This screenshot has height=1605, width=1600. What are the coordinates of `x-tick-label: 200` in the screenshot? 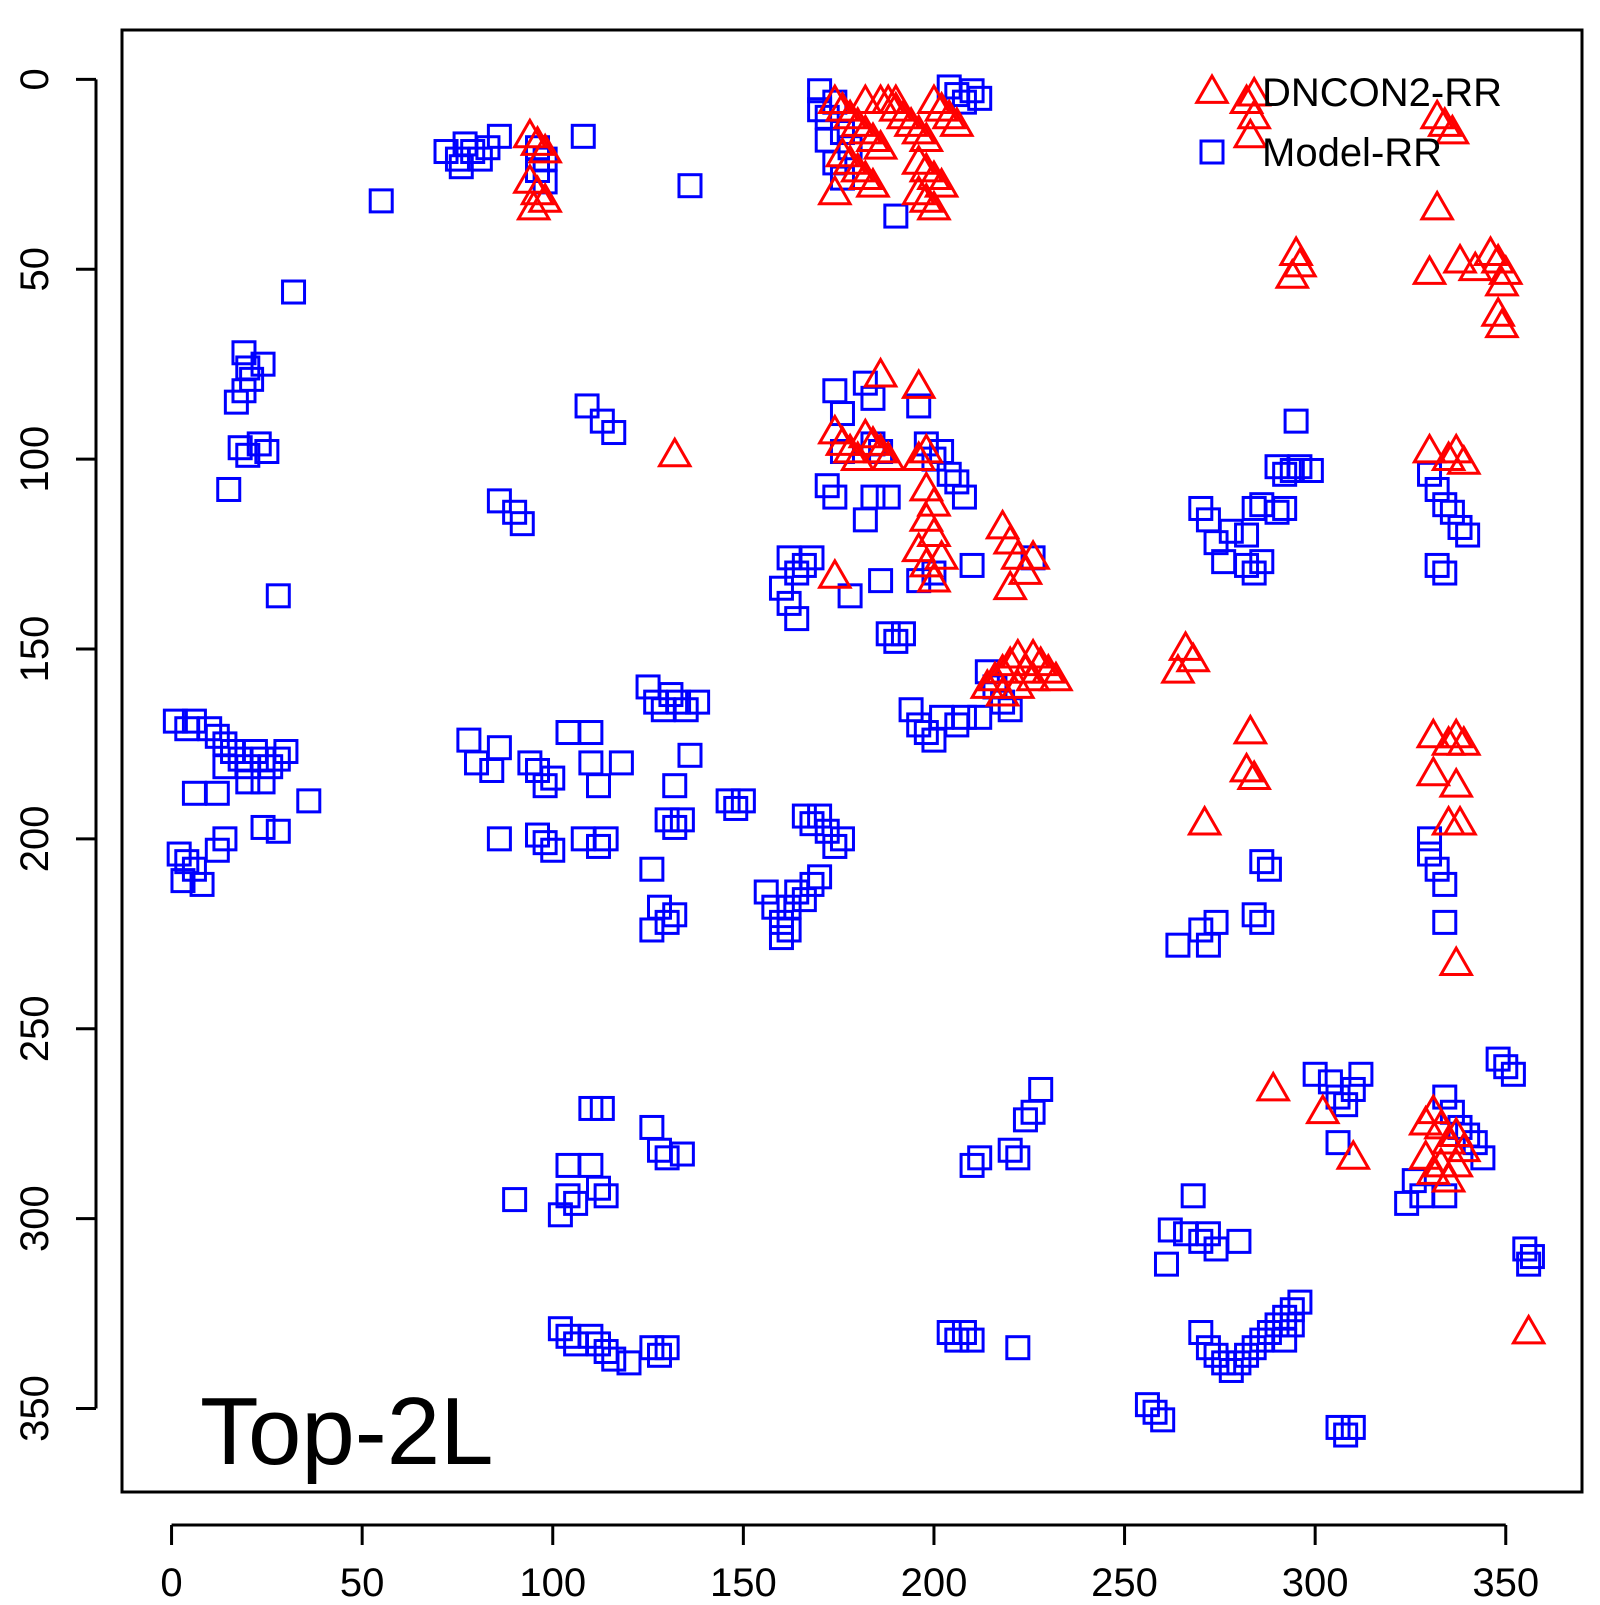 It's located at (934, 1580).